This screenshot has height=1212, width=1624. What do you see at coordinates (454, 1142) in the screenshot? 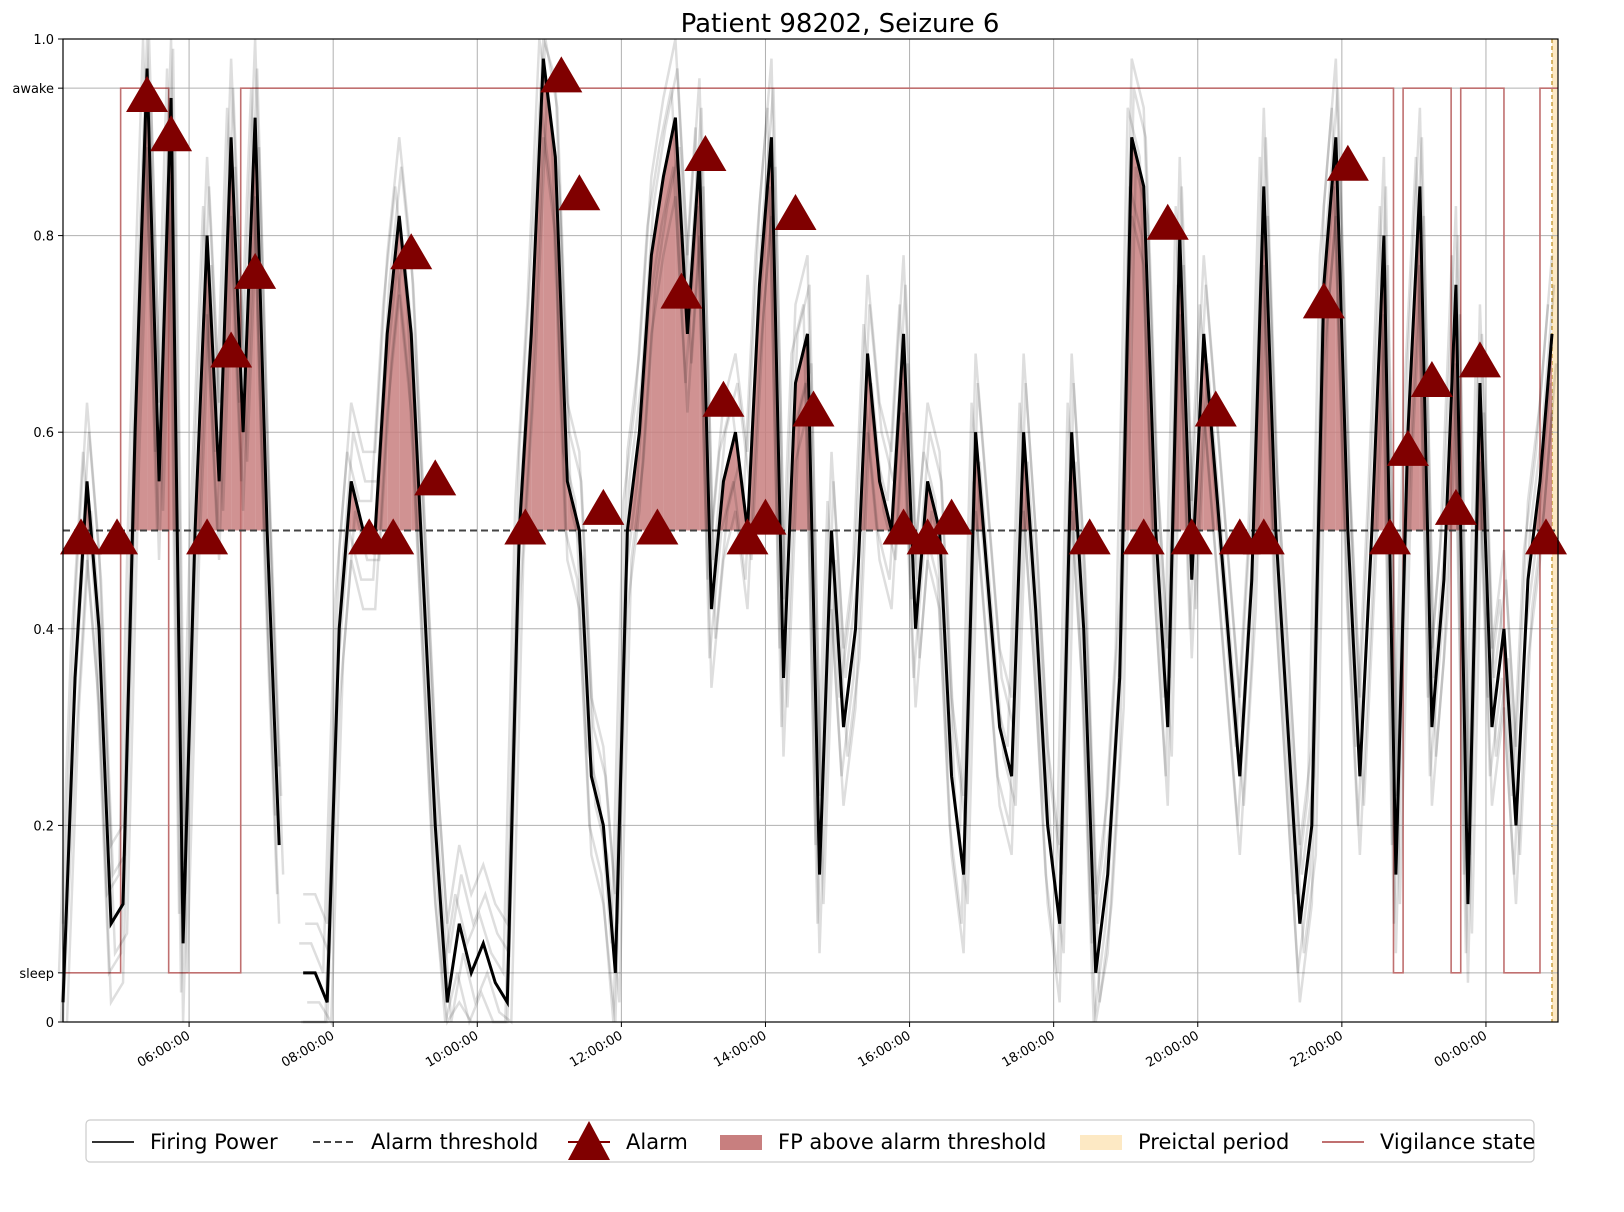
I see `legend-label: Alarm threshold` at bounding box center [454, 1142].